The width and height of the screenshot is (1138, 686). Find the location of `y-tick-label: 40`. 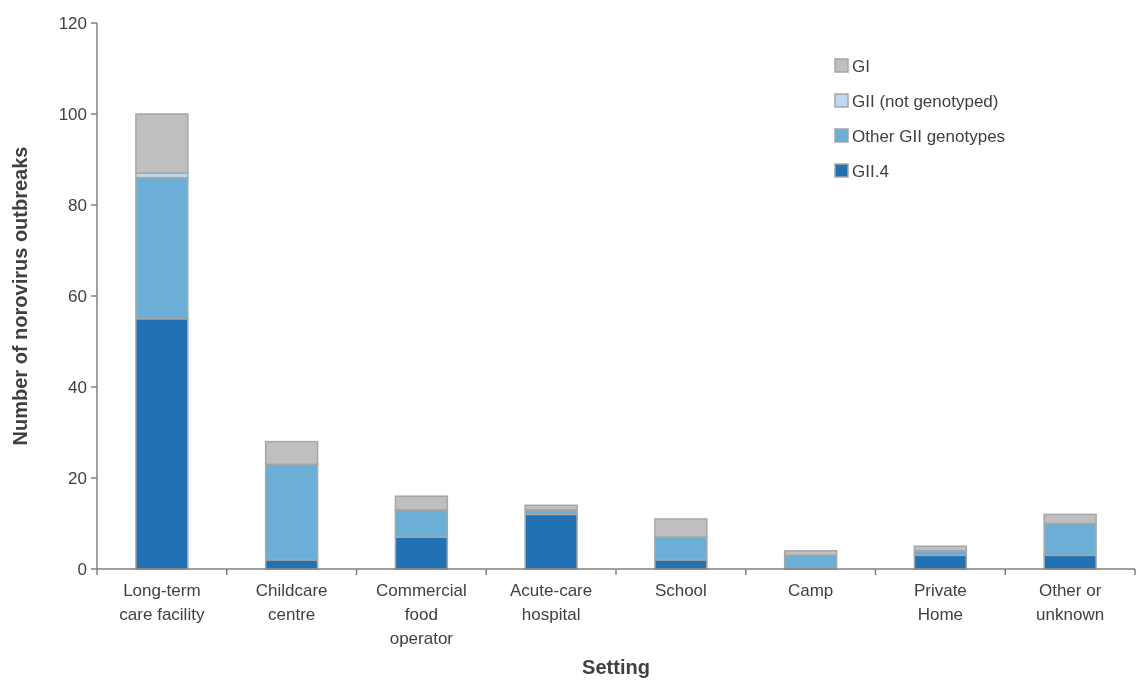

y-tick-label: 40 is located at coordinates (77, 387).